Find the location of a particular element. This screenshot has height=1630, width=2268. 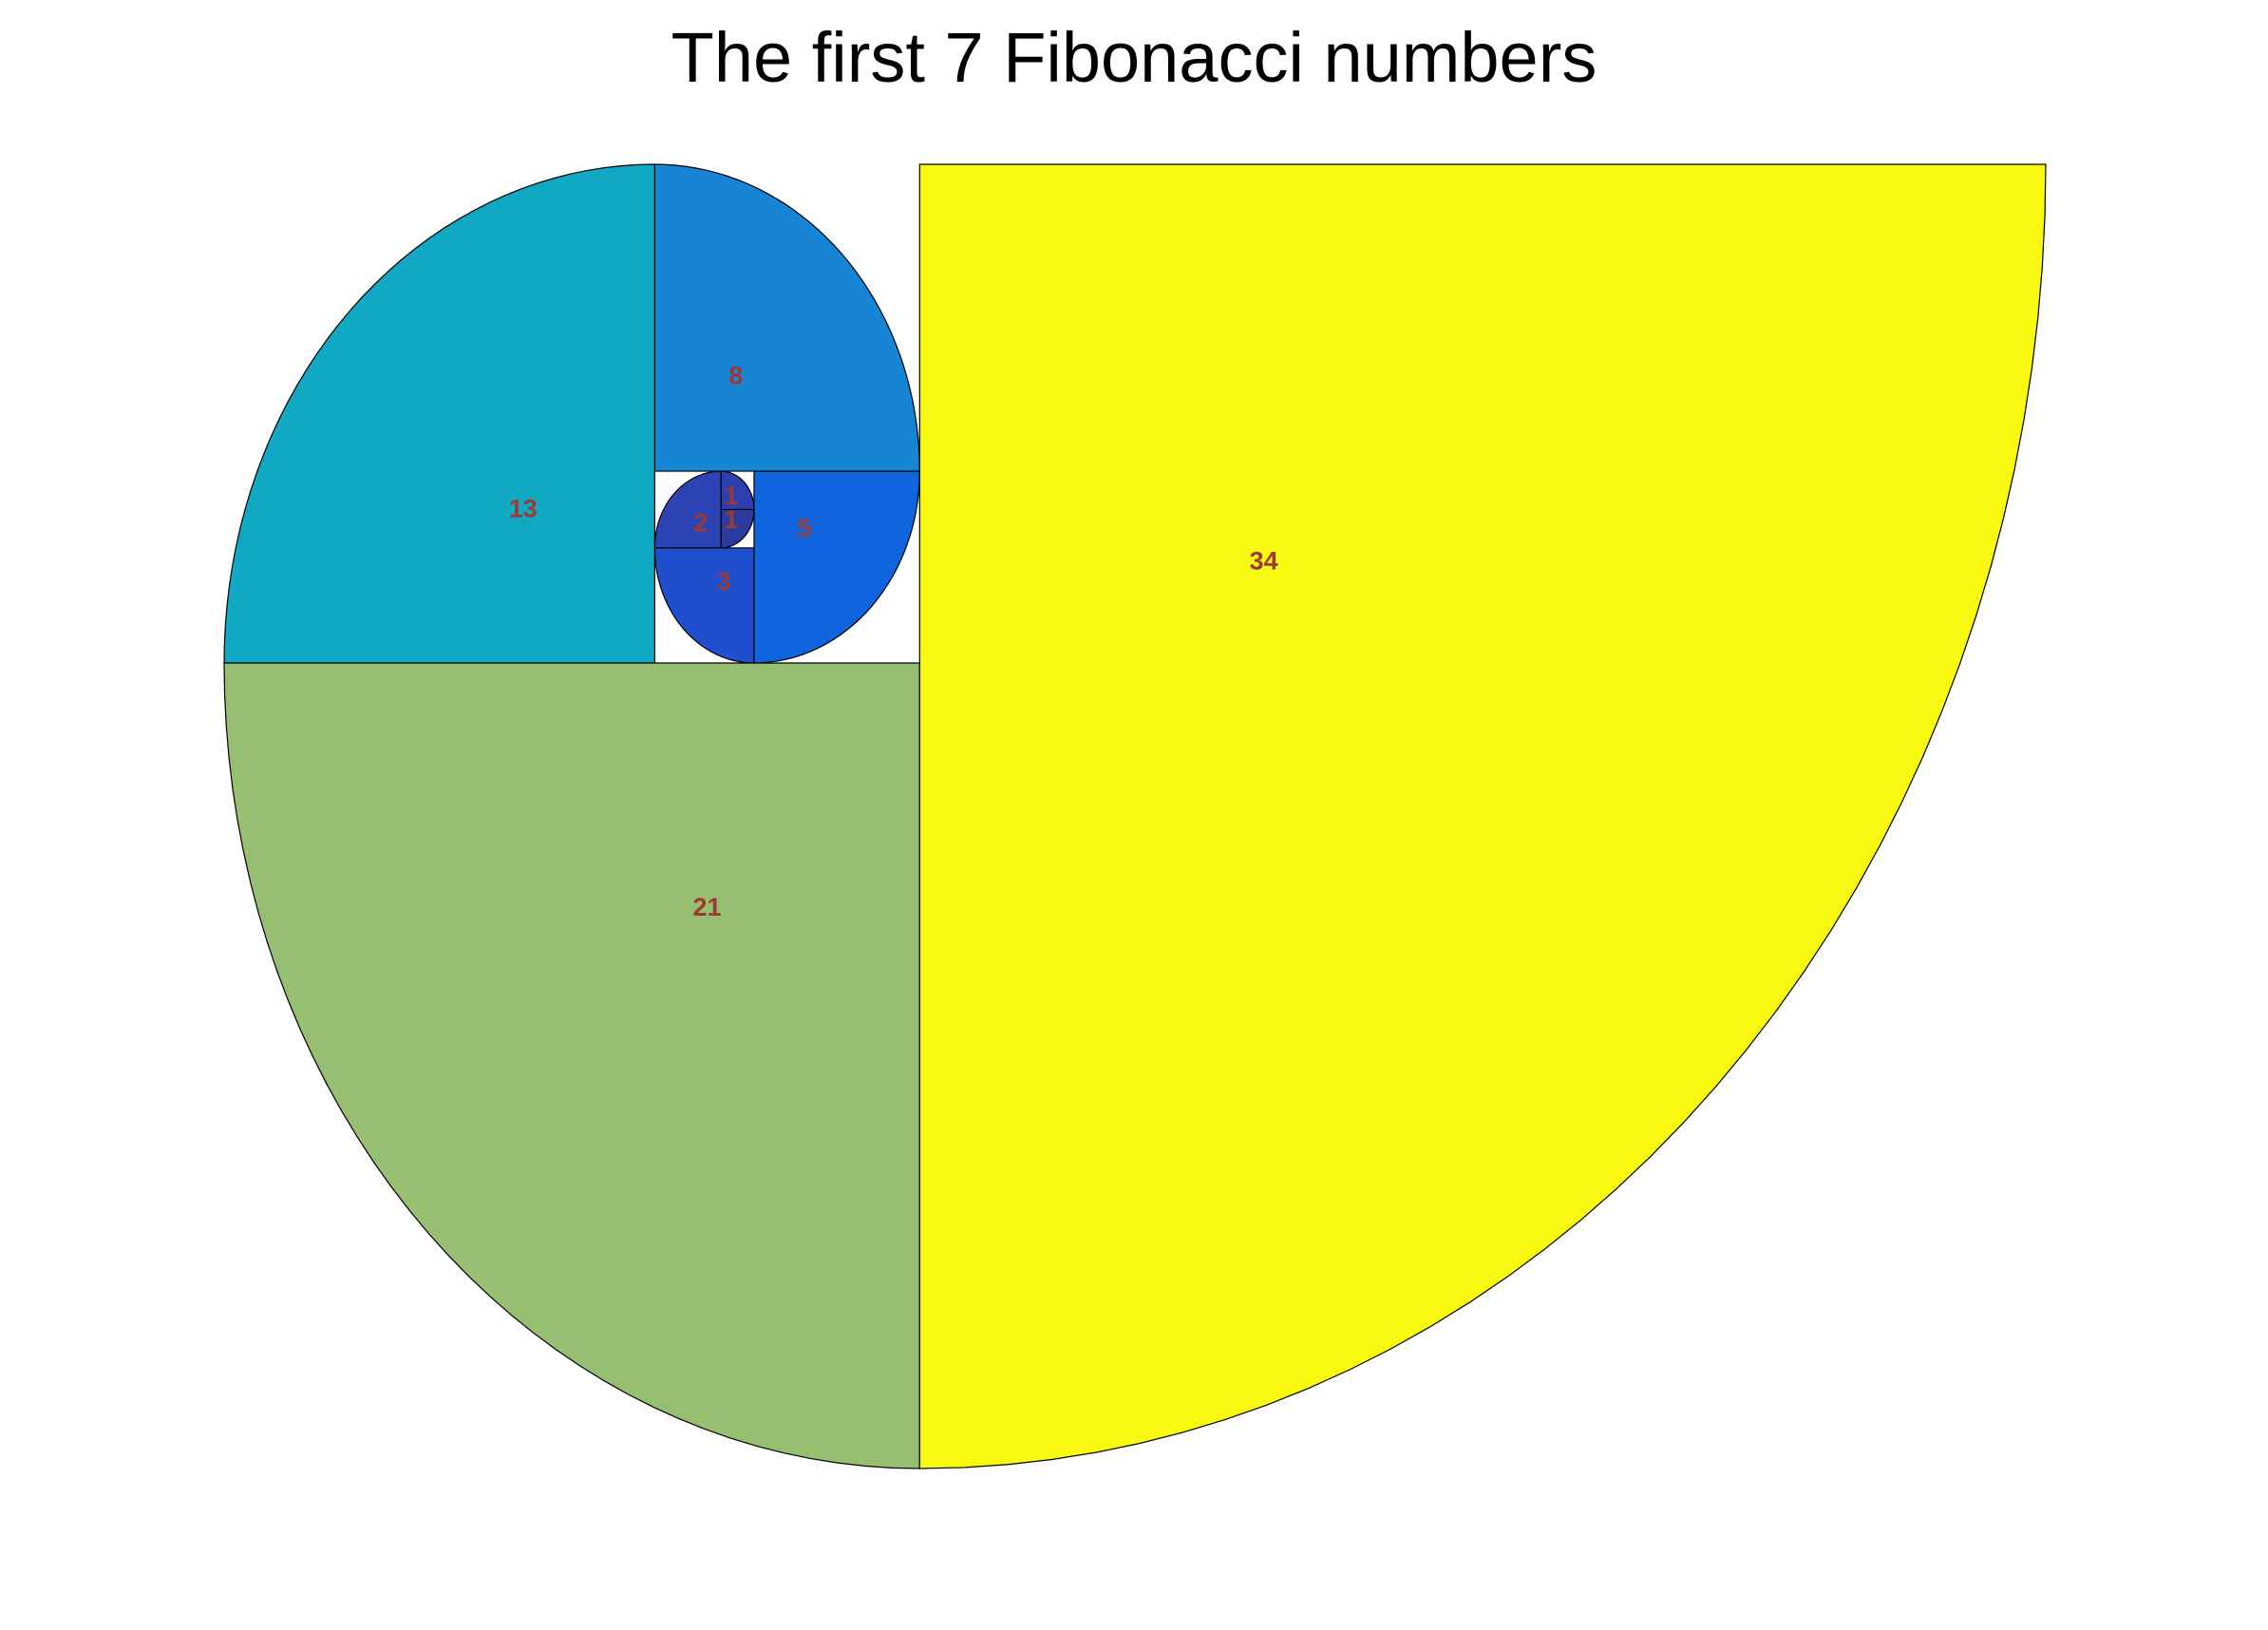

sector-label-3: 2 is located at coordinates (701, 522).